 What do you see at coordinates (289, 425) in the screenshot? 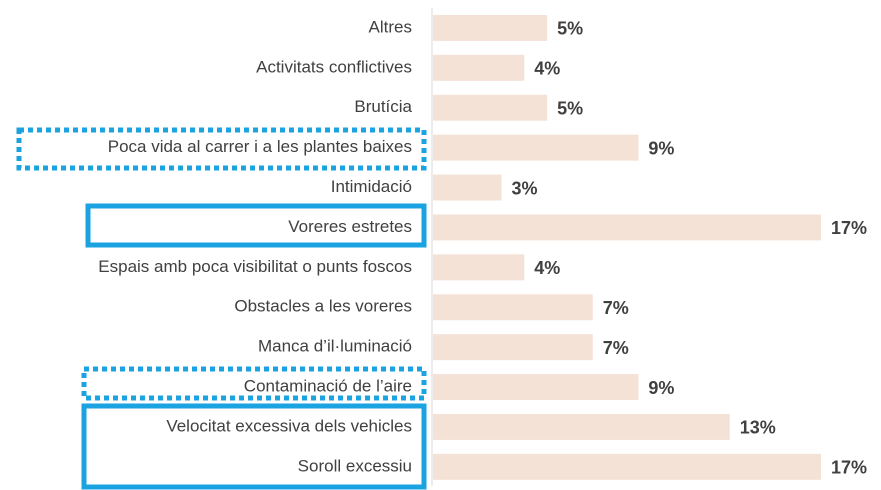
I see `category-label: Velocitat excessiva dels vehicles` at bounding box center [289, 425].